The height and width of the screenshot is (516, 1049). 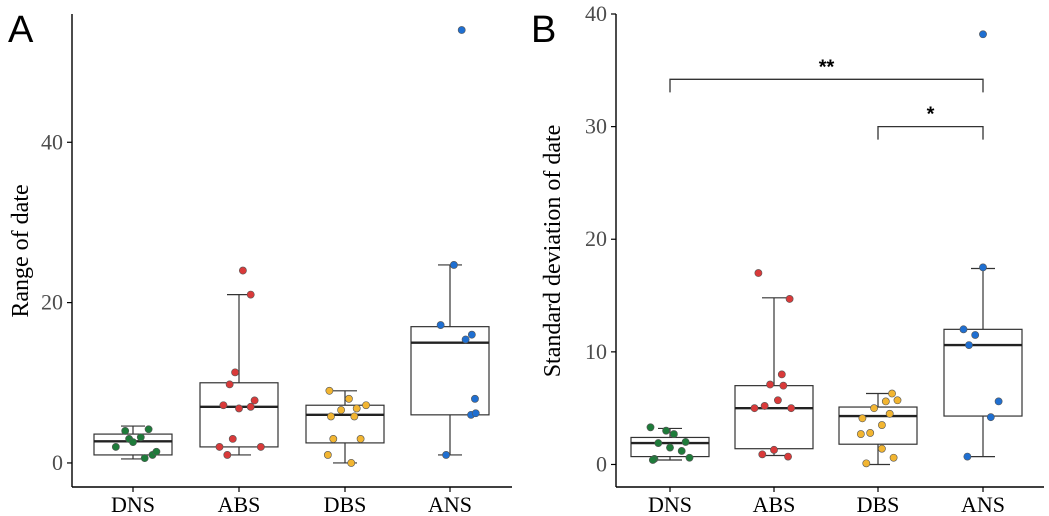 I want to click on y-tick-label: 30, so click(x=596, y=126).